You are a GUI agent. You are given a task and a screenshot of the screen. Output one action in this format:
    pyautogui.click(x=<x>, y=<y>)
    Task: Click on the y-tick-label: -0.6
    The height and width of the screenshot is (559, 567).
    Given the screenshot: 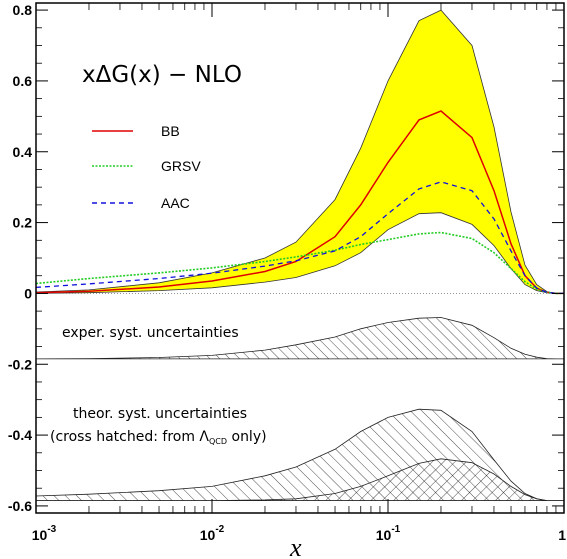 What is the action you would take?
    pyautogui.click(x=20, y=506)
    